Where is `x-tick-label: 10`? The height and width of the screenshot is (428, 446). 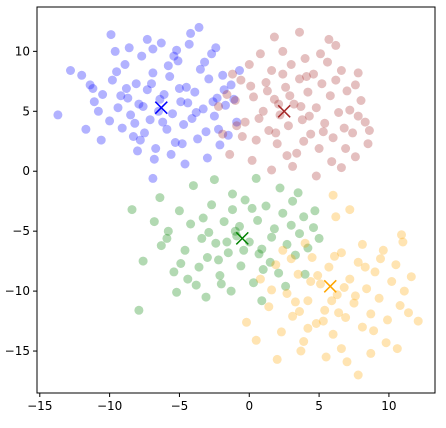
x-tick-label: 10 is located at coordinates (388, 406).